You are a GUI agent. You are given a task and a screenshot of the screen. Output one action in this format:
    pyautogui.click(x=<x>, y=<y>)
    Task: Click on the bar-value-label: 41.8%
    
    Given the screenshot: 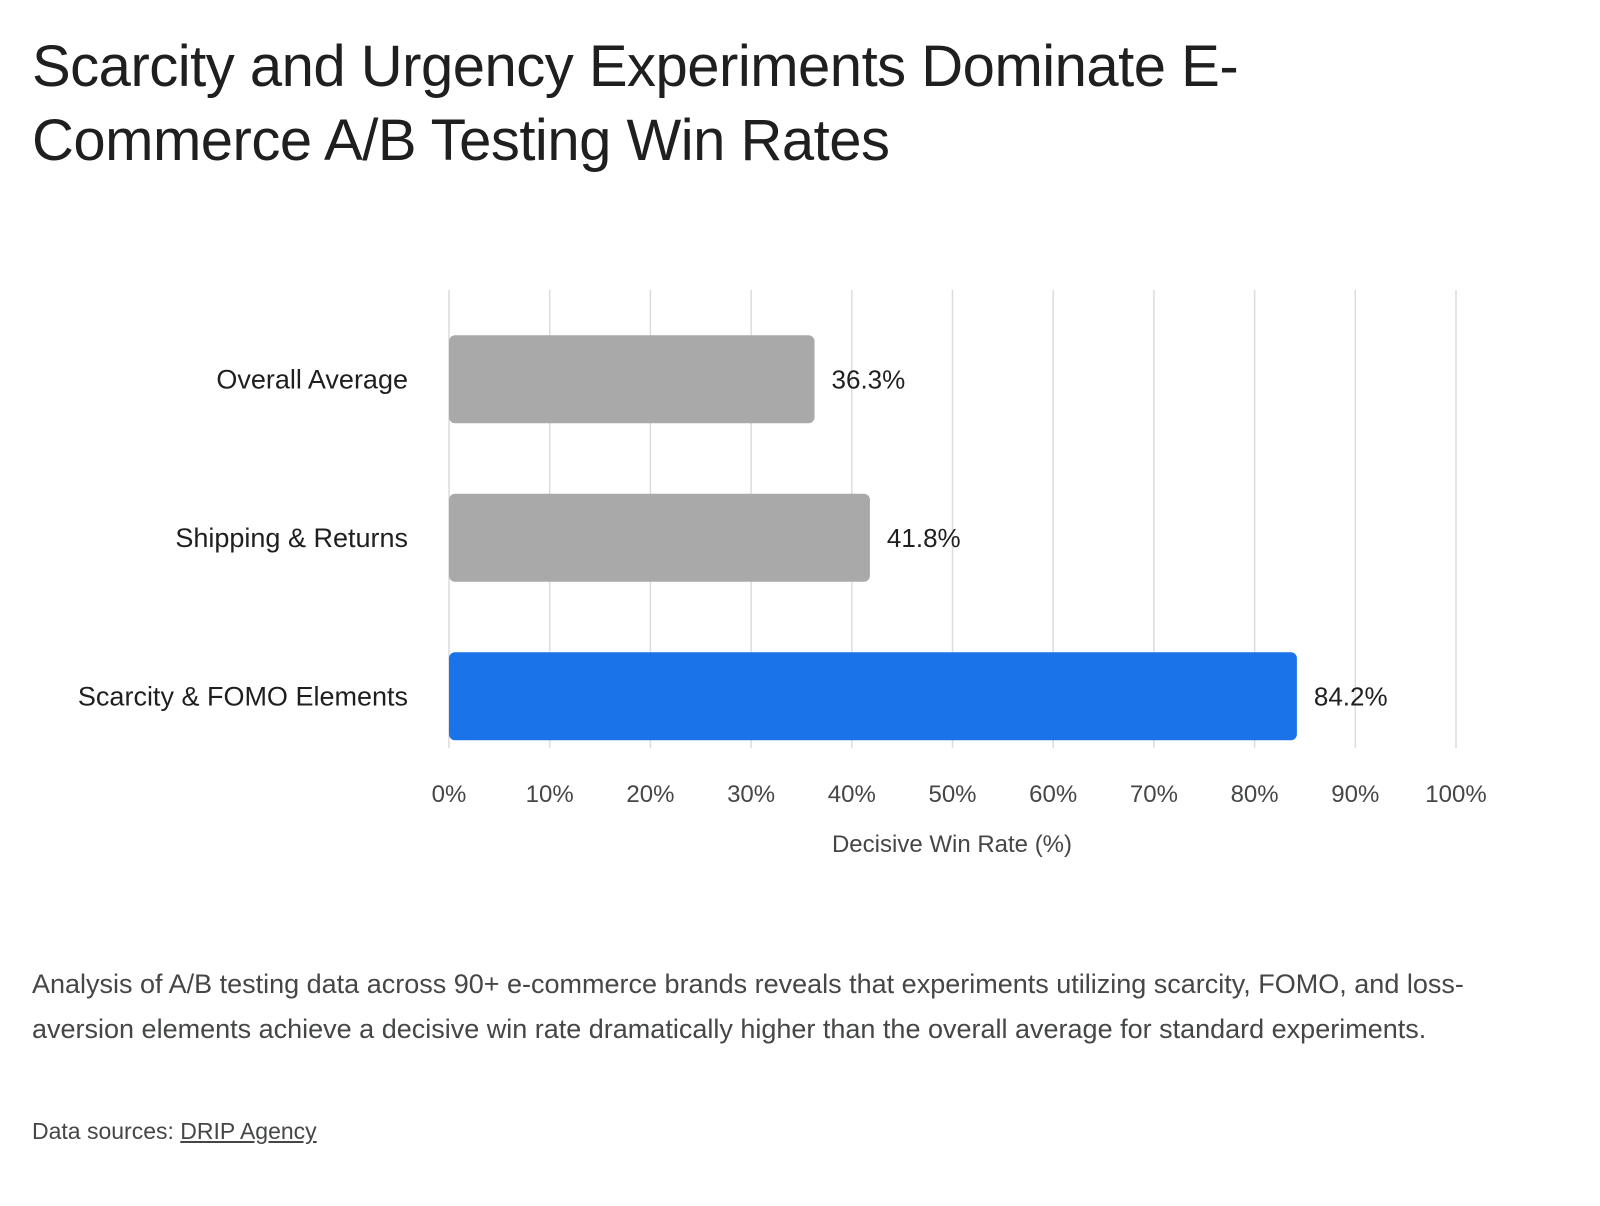 What is the action you would take?
    pyautogui.click(x=924, y=538)
    